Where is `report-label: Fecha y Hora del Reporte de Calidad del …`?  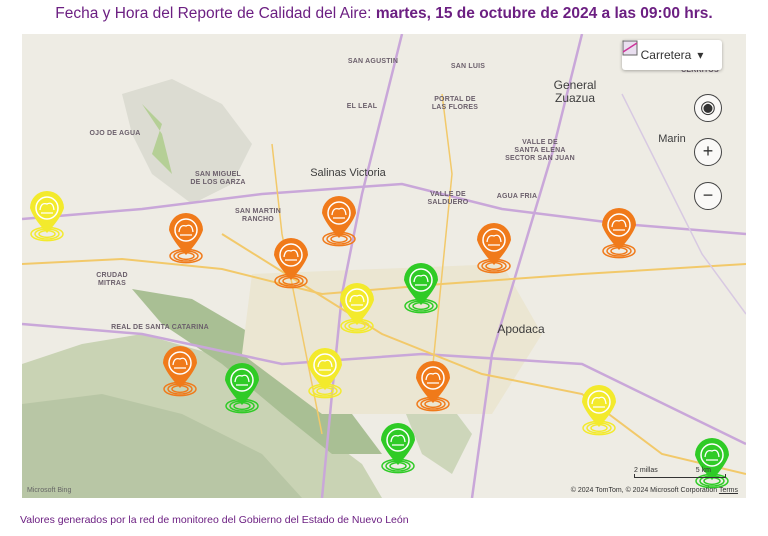
report-label: Fecha y Hora del Reporte de Calidad del … is located at coordinates (213, 13).